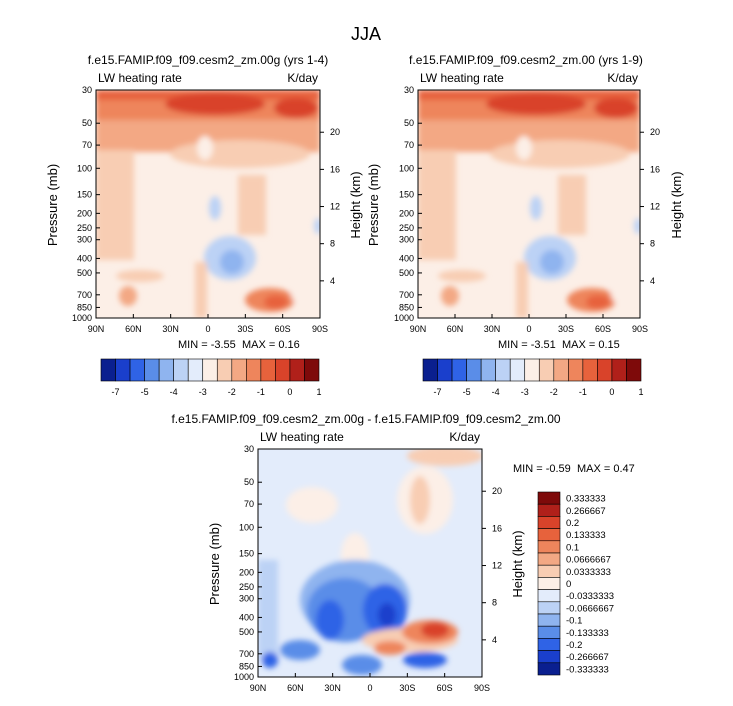 The image size is (733, 706). Describe the element at coordinates (529, 204) in the screenshot. I see `panel-b-field` at that location.